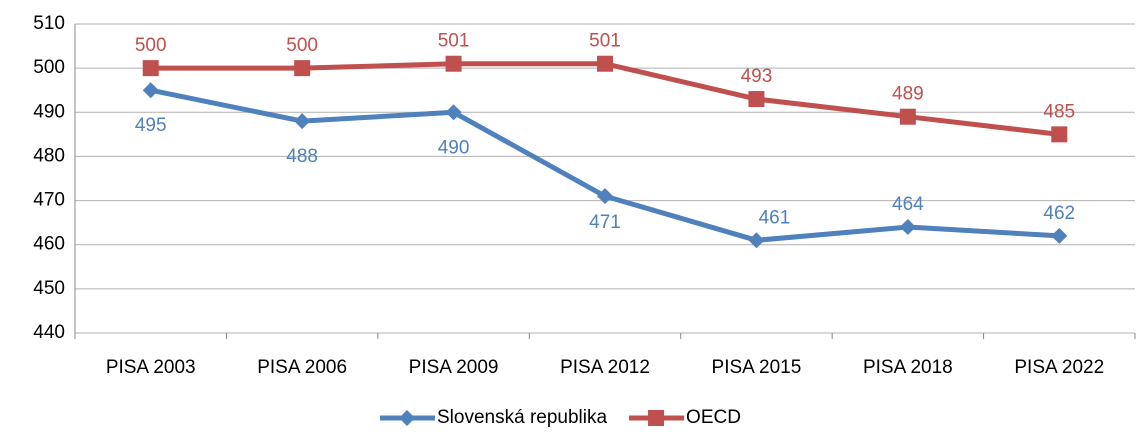 This screenshot has width=1141, height=434. Describe the element at coordinates (1059, 111) in the screenshot. I see `data-label: 485` at that location.